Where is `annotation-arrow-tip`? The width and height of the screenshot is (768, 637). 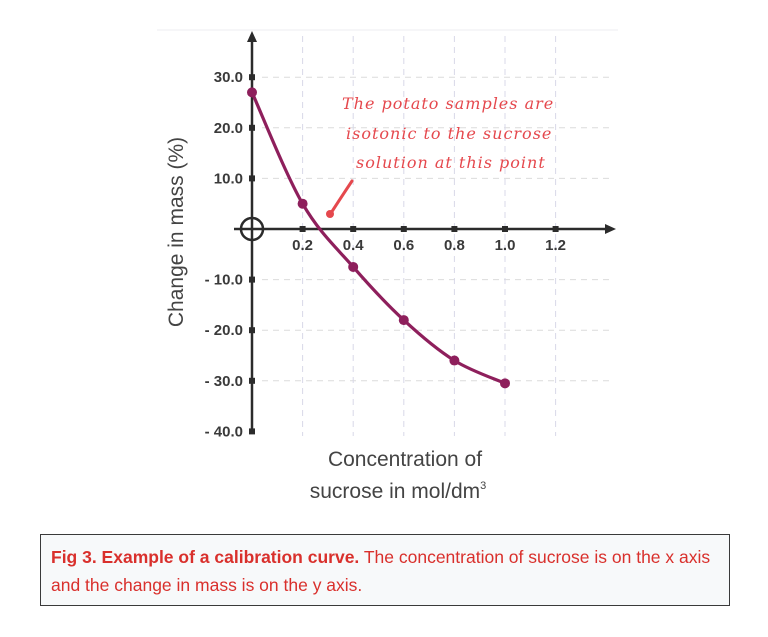 annotation-arrow-tip is located at coordinates (330, 214).